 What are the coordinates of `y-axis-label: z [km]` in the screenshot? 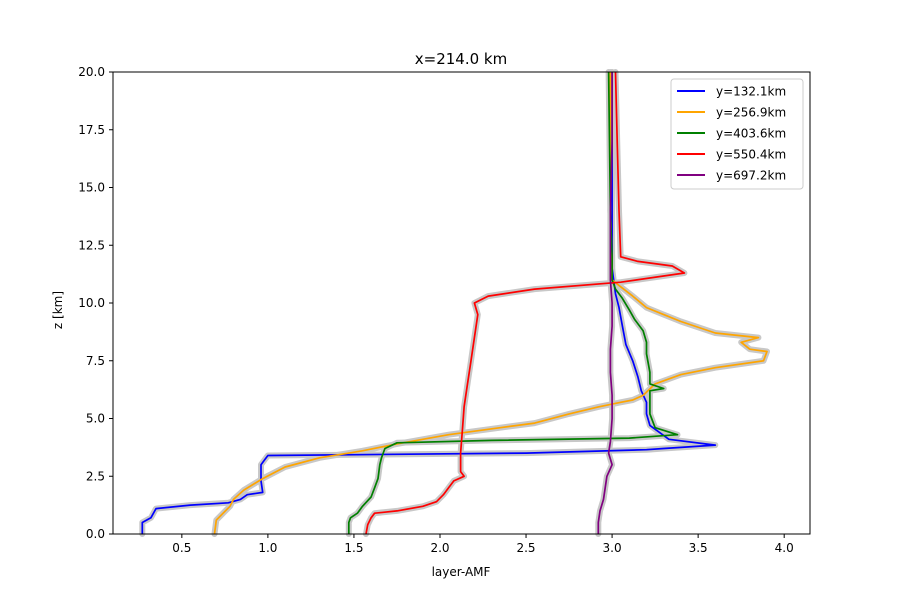 It's located at (58, 310).